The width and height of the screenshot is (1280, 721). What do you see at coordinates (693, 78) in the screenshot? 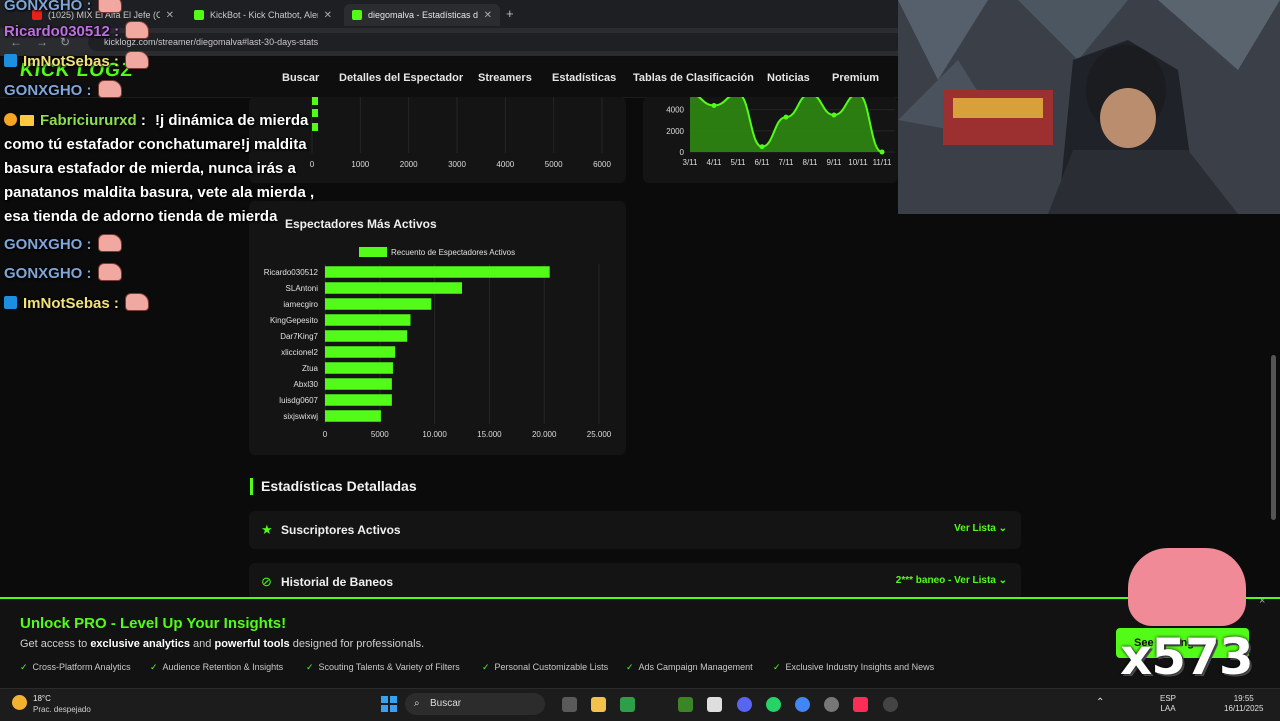
I see `nav-tablas-clasificacion: Tablas de Clasificación` at bounding box center [693, 78].